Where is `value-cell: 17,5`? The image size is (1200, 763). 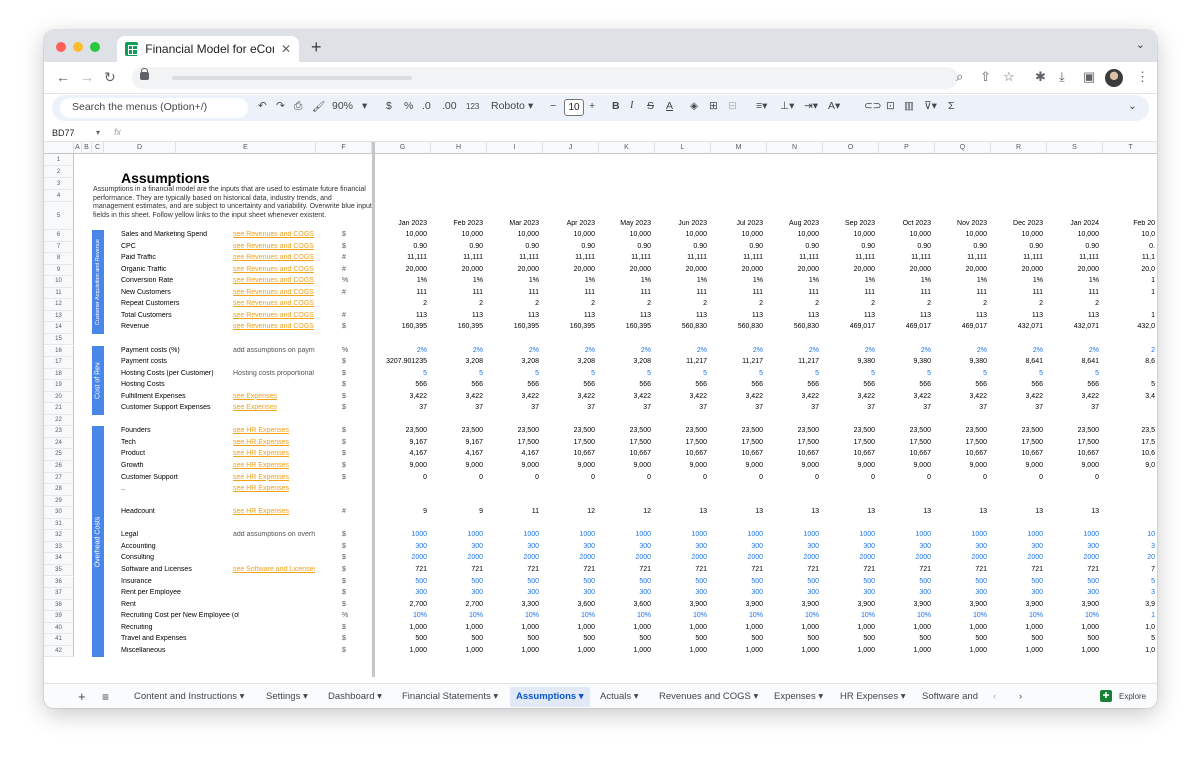 value-cell: 17,5 is located at coordinates (1148, 442).